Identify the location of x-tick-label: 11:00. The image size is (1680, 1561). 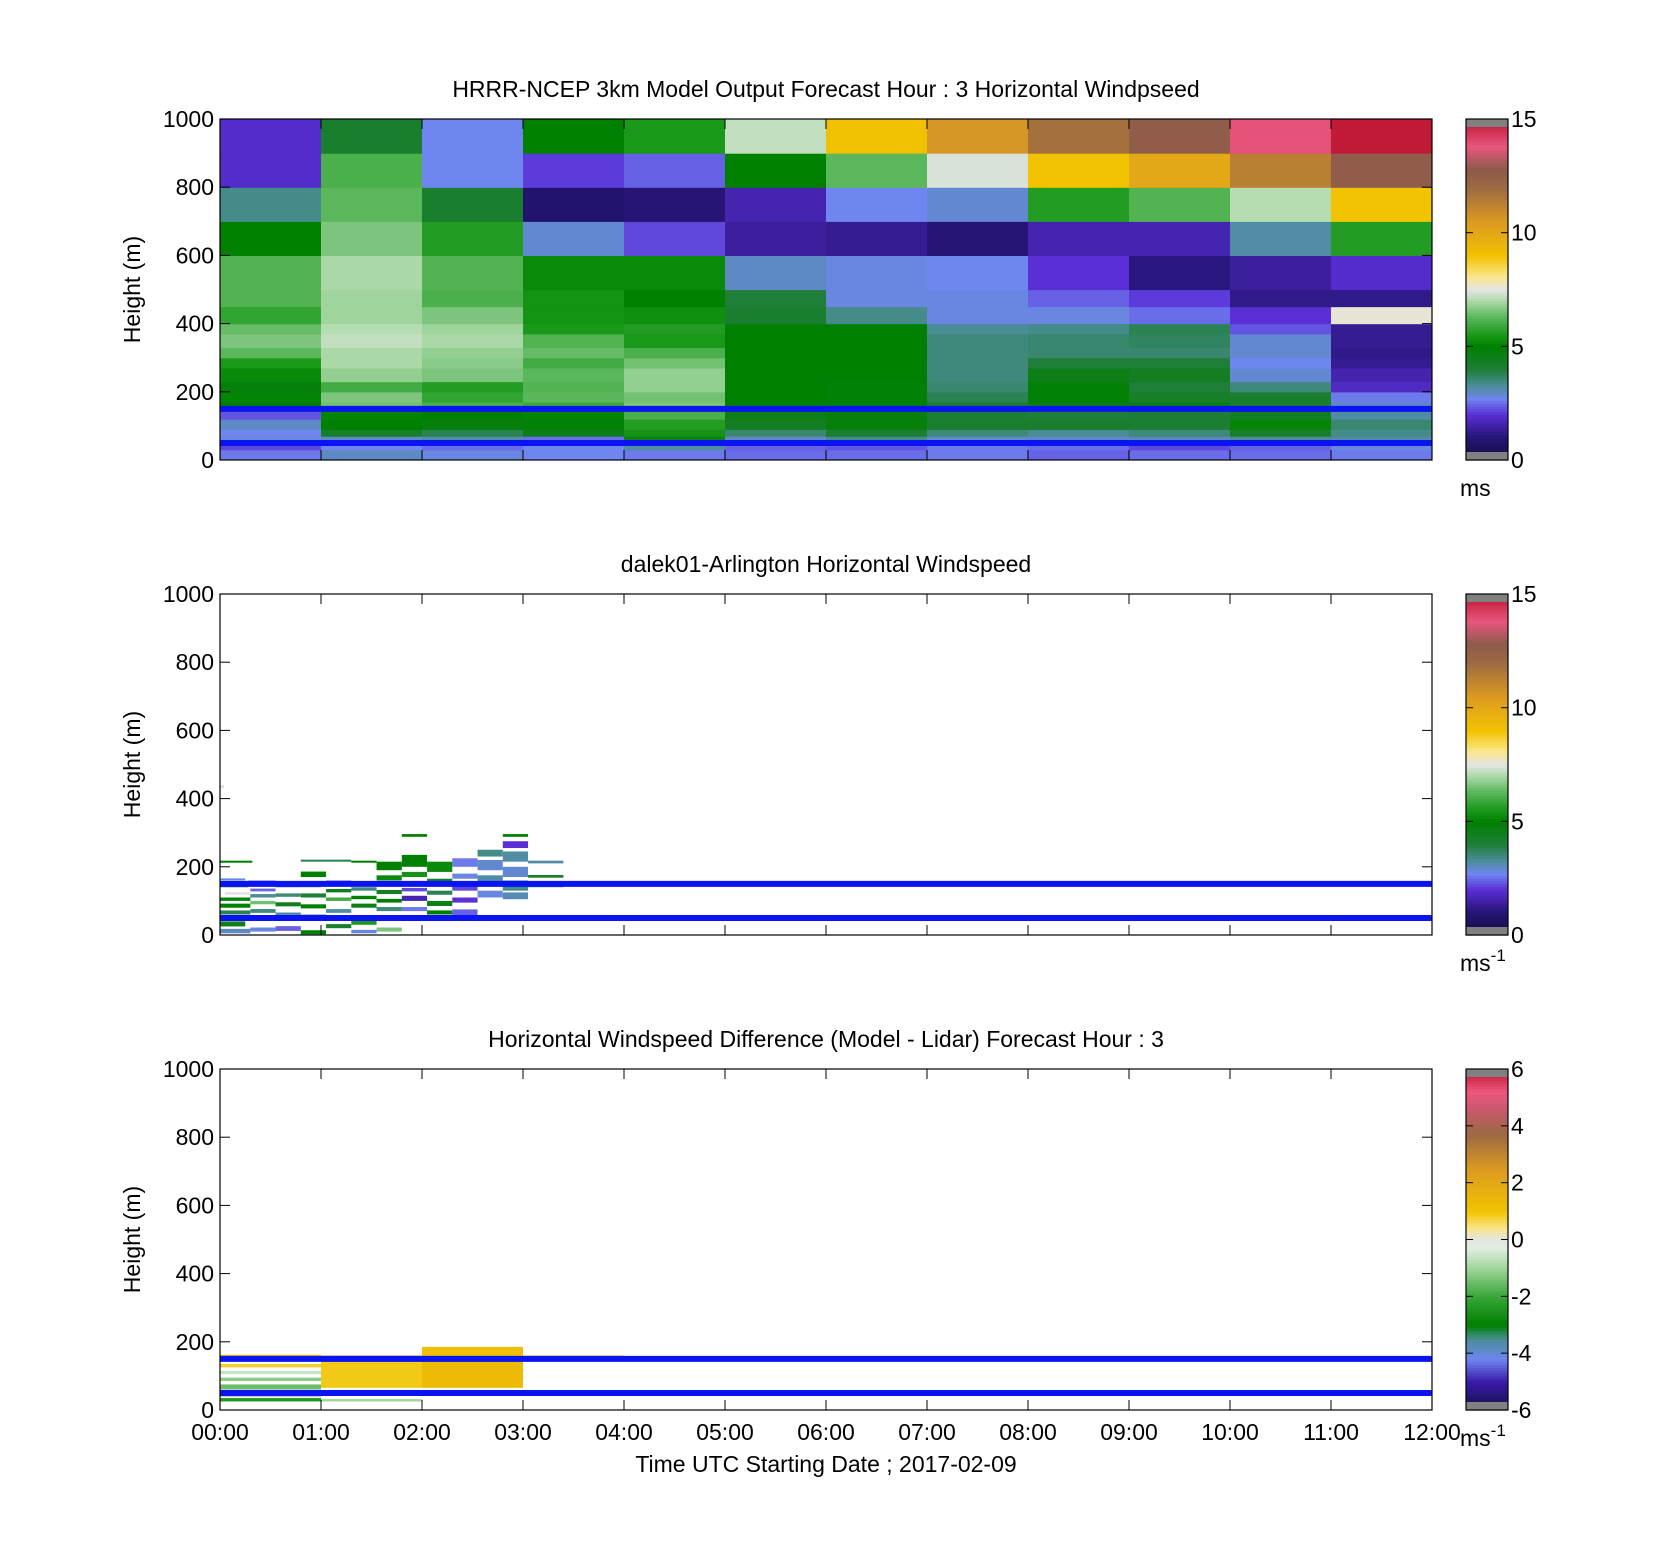
(1331, 1432).